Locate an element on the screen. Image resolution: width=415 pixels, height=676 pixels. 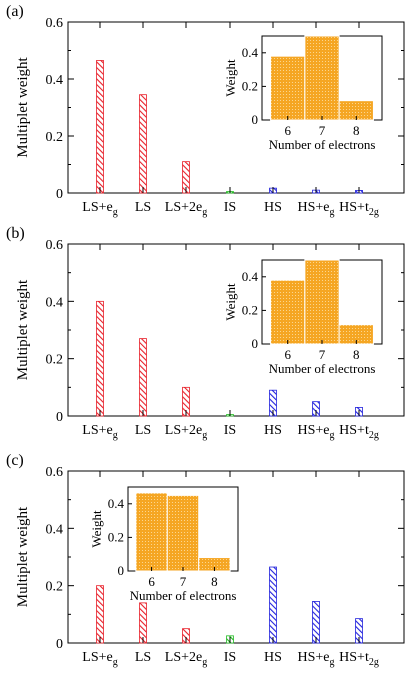
bar-hs is located at coordinates (273, 605).